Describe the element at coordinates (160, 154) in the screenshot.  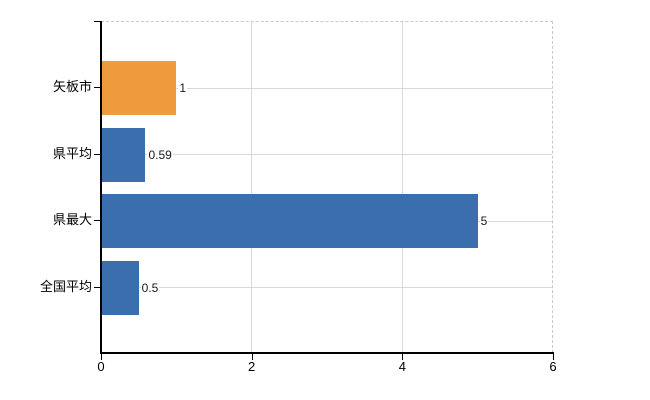
I see `value-label: 0.59` at that location.